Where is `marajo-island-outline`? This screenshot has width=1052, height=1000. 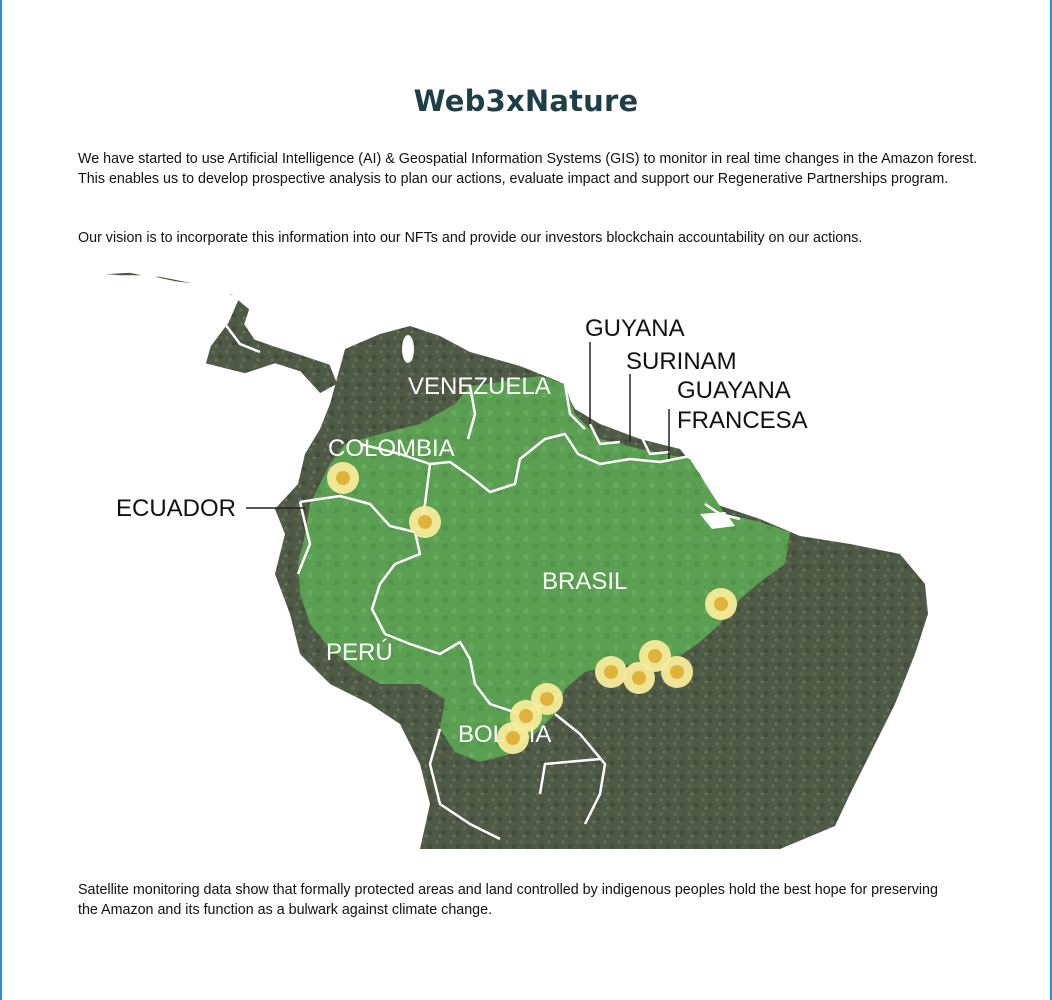
marajo-island-outline is located at coordinates (717, 520).